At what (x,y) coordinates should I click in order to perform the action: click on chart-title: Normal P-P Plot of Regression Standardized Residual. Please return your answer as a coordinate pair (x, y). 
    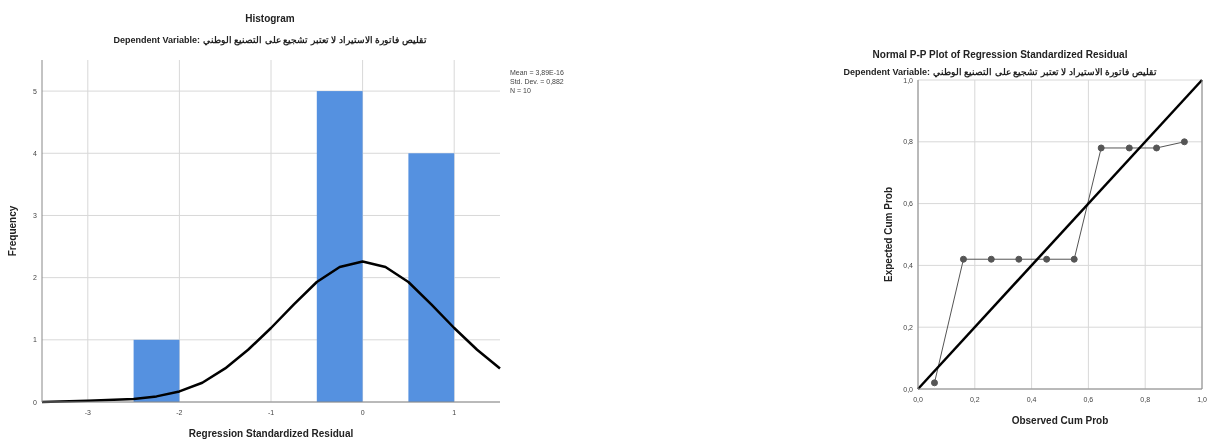
    Looking at the image, I should click on (1000, 54).